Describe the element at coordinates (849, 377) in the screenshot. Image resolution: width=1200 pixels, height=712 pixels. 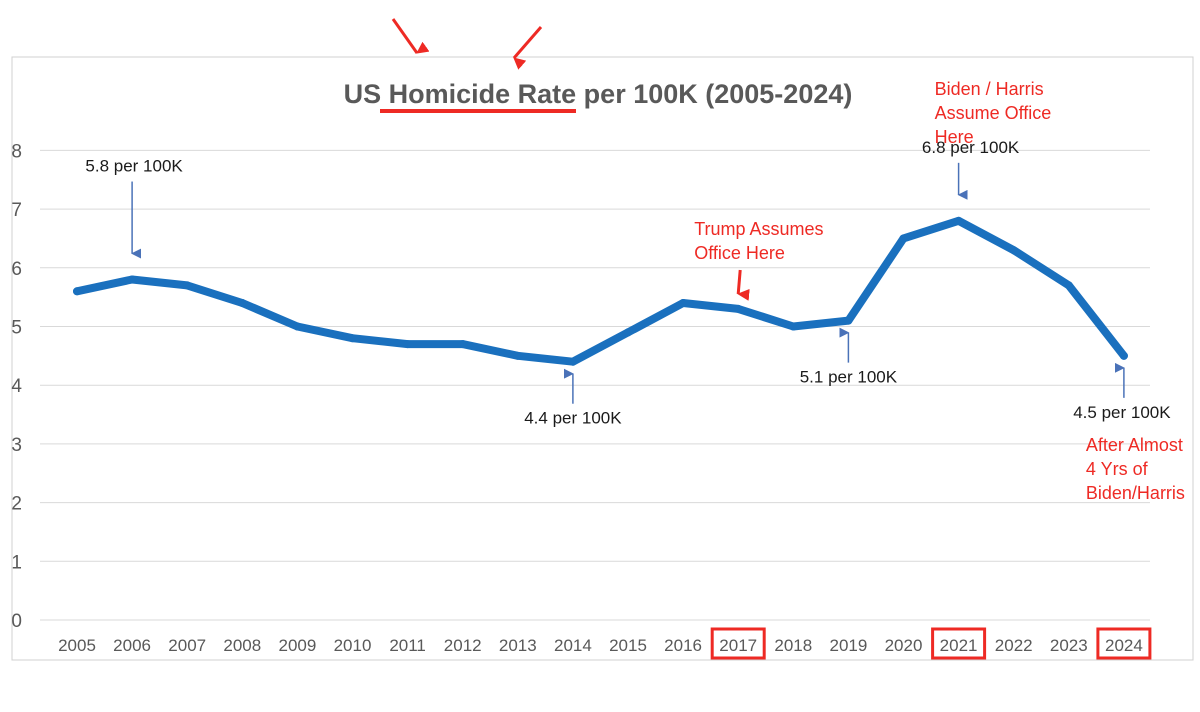
I see `data-label-2019: 5.1 per 100K` at that location.